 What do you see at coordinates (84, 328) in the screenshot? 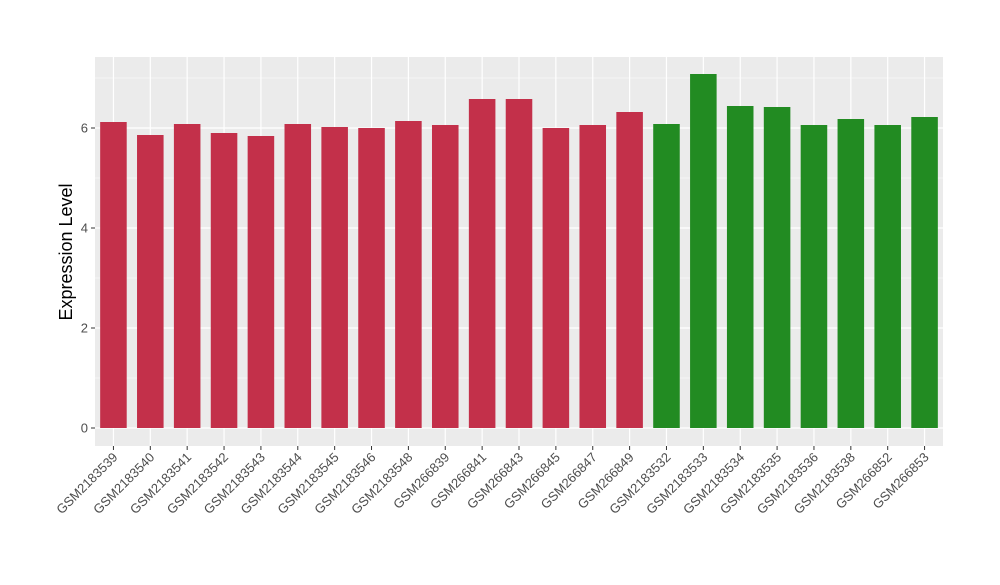
I see `y-tick-label: 2` at bounding box center [84, 328].